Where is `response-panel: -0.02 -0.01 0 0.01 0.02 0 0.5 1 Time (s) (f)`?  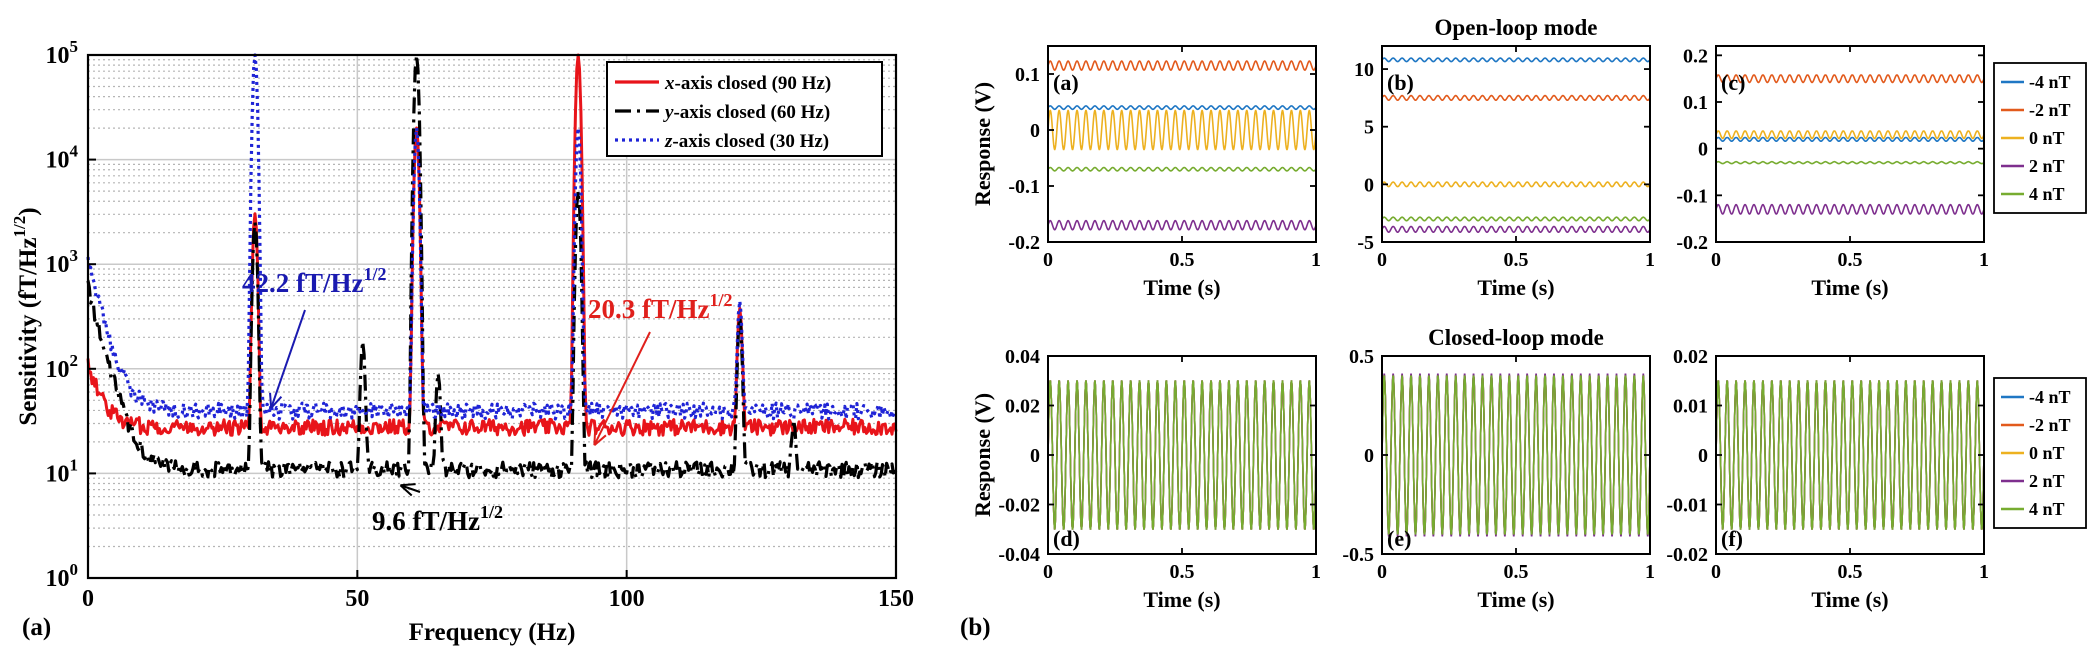 response-panel: -0.02 -0.01 0 0.01 0.02 0 0.5 1 Time (s) (f) is located at coordinates (1827, 479).